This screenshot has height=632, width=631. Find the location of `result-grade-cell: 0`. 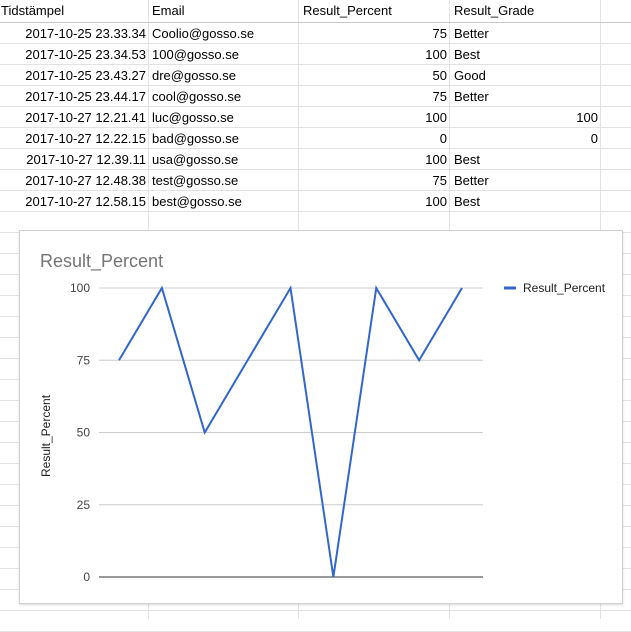

result-grade-cell: 0 is located at coordinates (594, 138).